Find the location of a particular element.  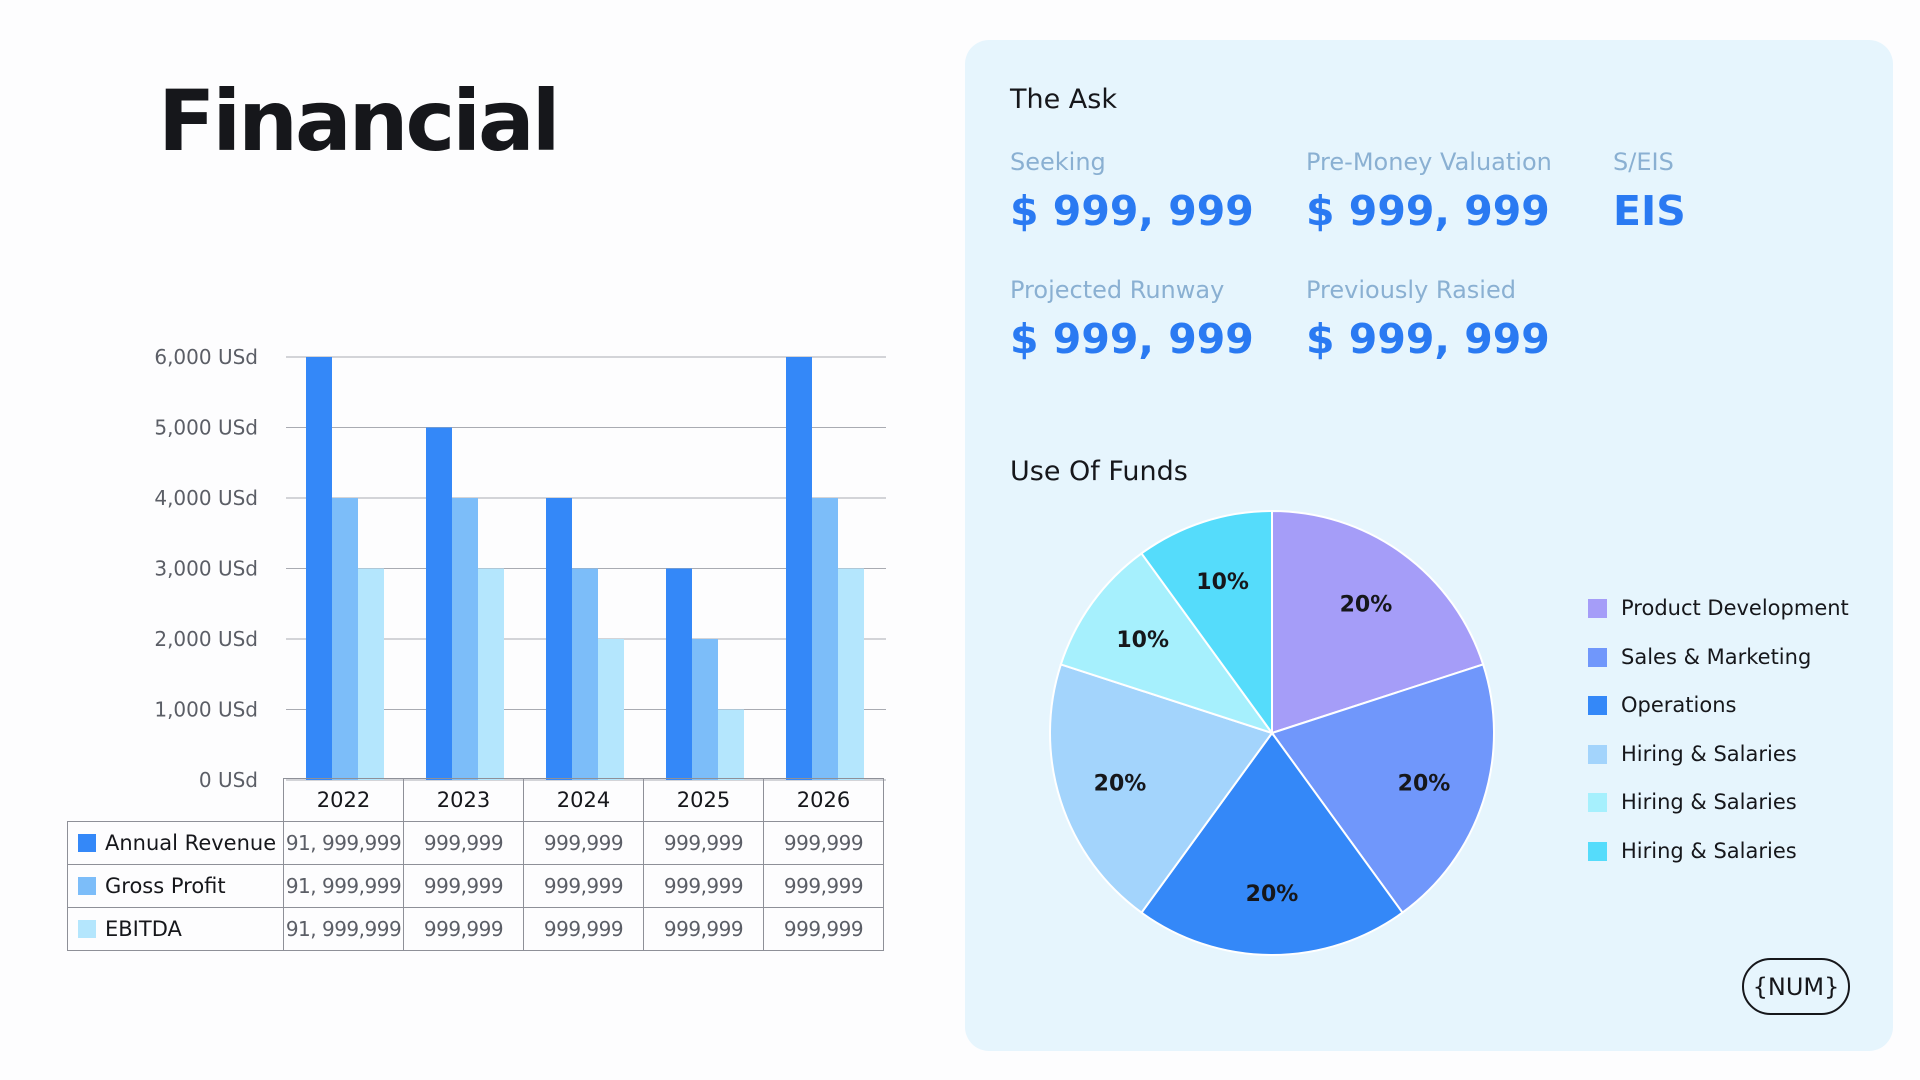

table-header-row: 2022 2023 2024 2025 2026 is located at coordinates (476, 800).